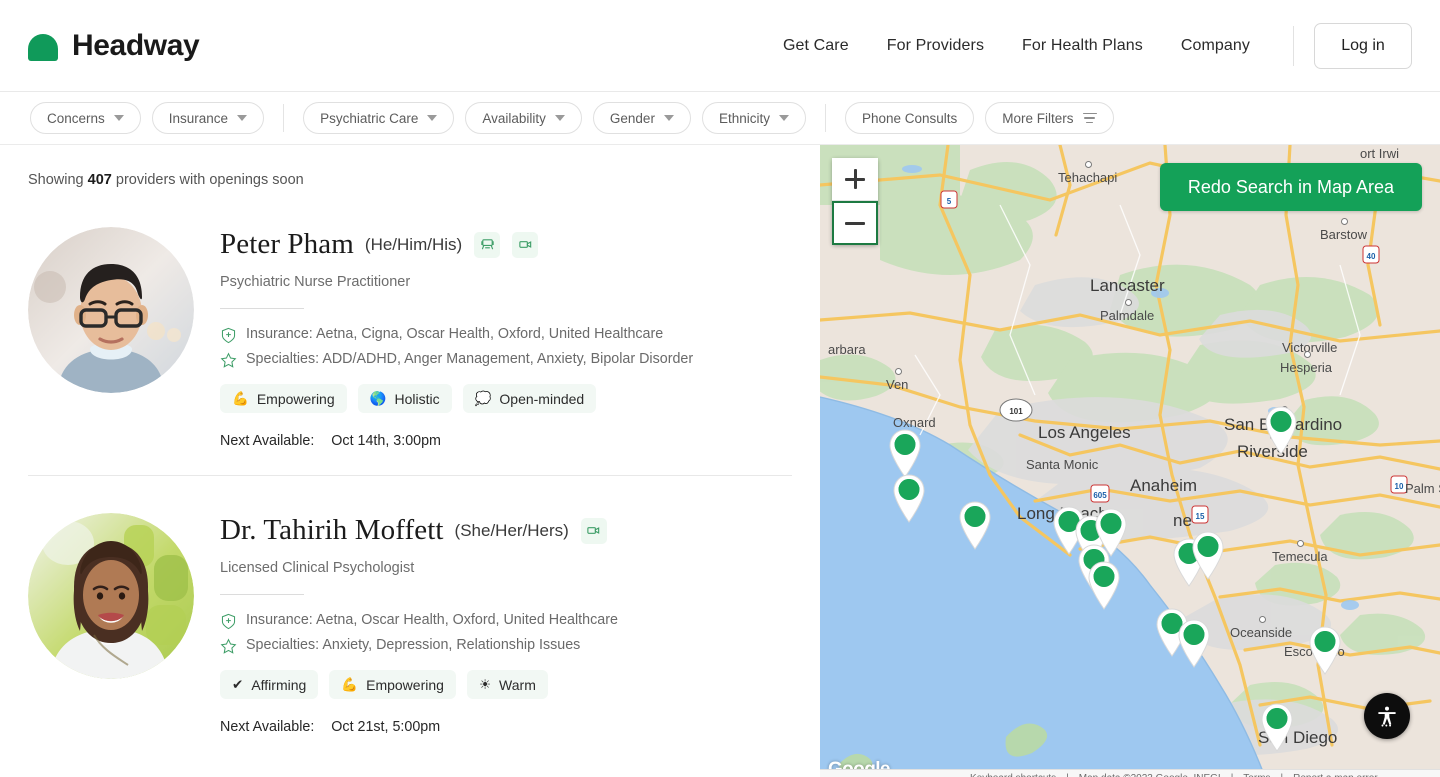 This screenshot has width=1440, height=777. What do you see at coordinates (238, 684) in the screenshot?
I see `check-mark-emoji: ✔` at bounding box center [238, 684].